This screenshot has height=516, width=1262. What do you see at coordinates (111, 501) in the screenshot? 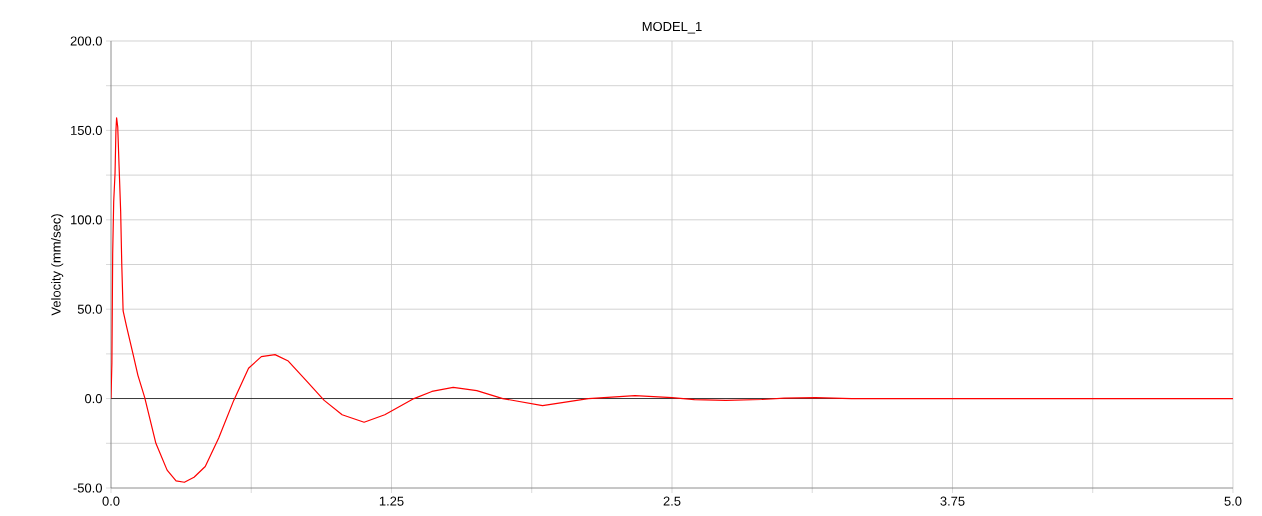
I see `x-tick-label: 0.0` at bounding box center [111, 501].